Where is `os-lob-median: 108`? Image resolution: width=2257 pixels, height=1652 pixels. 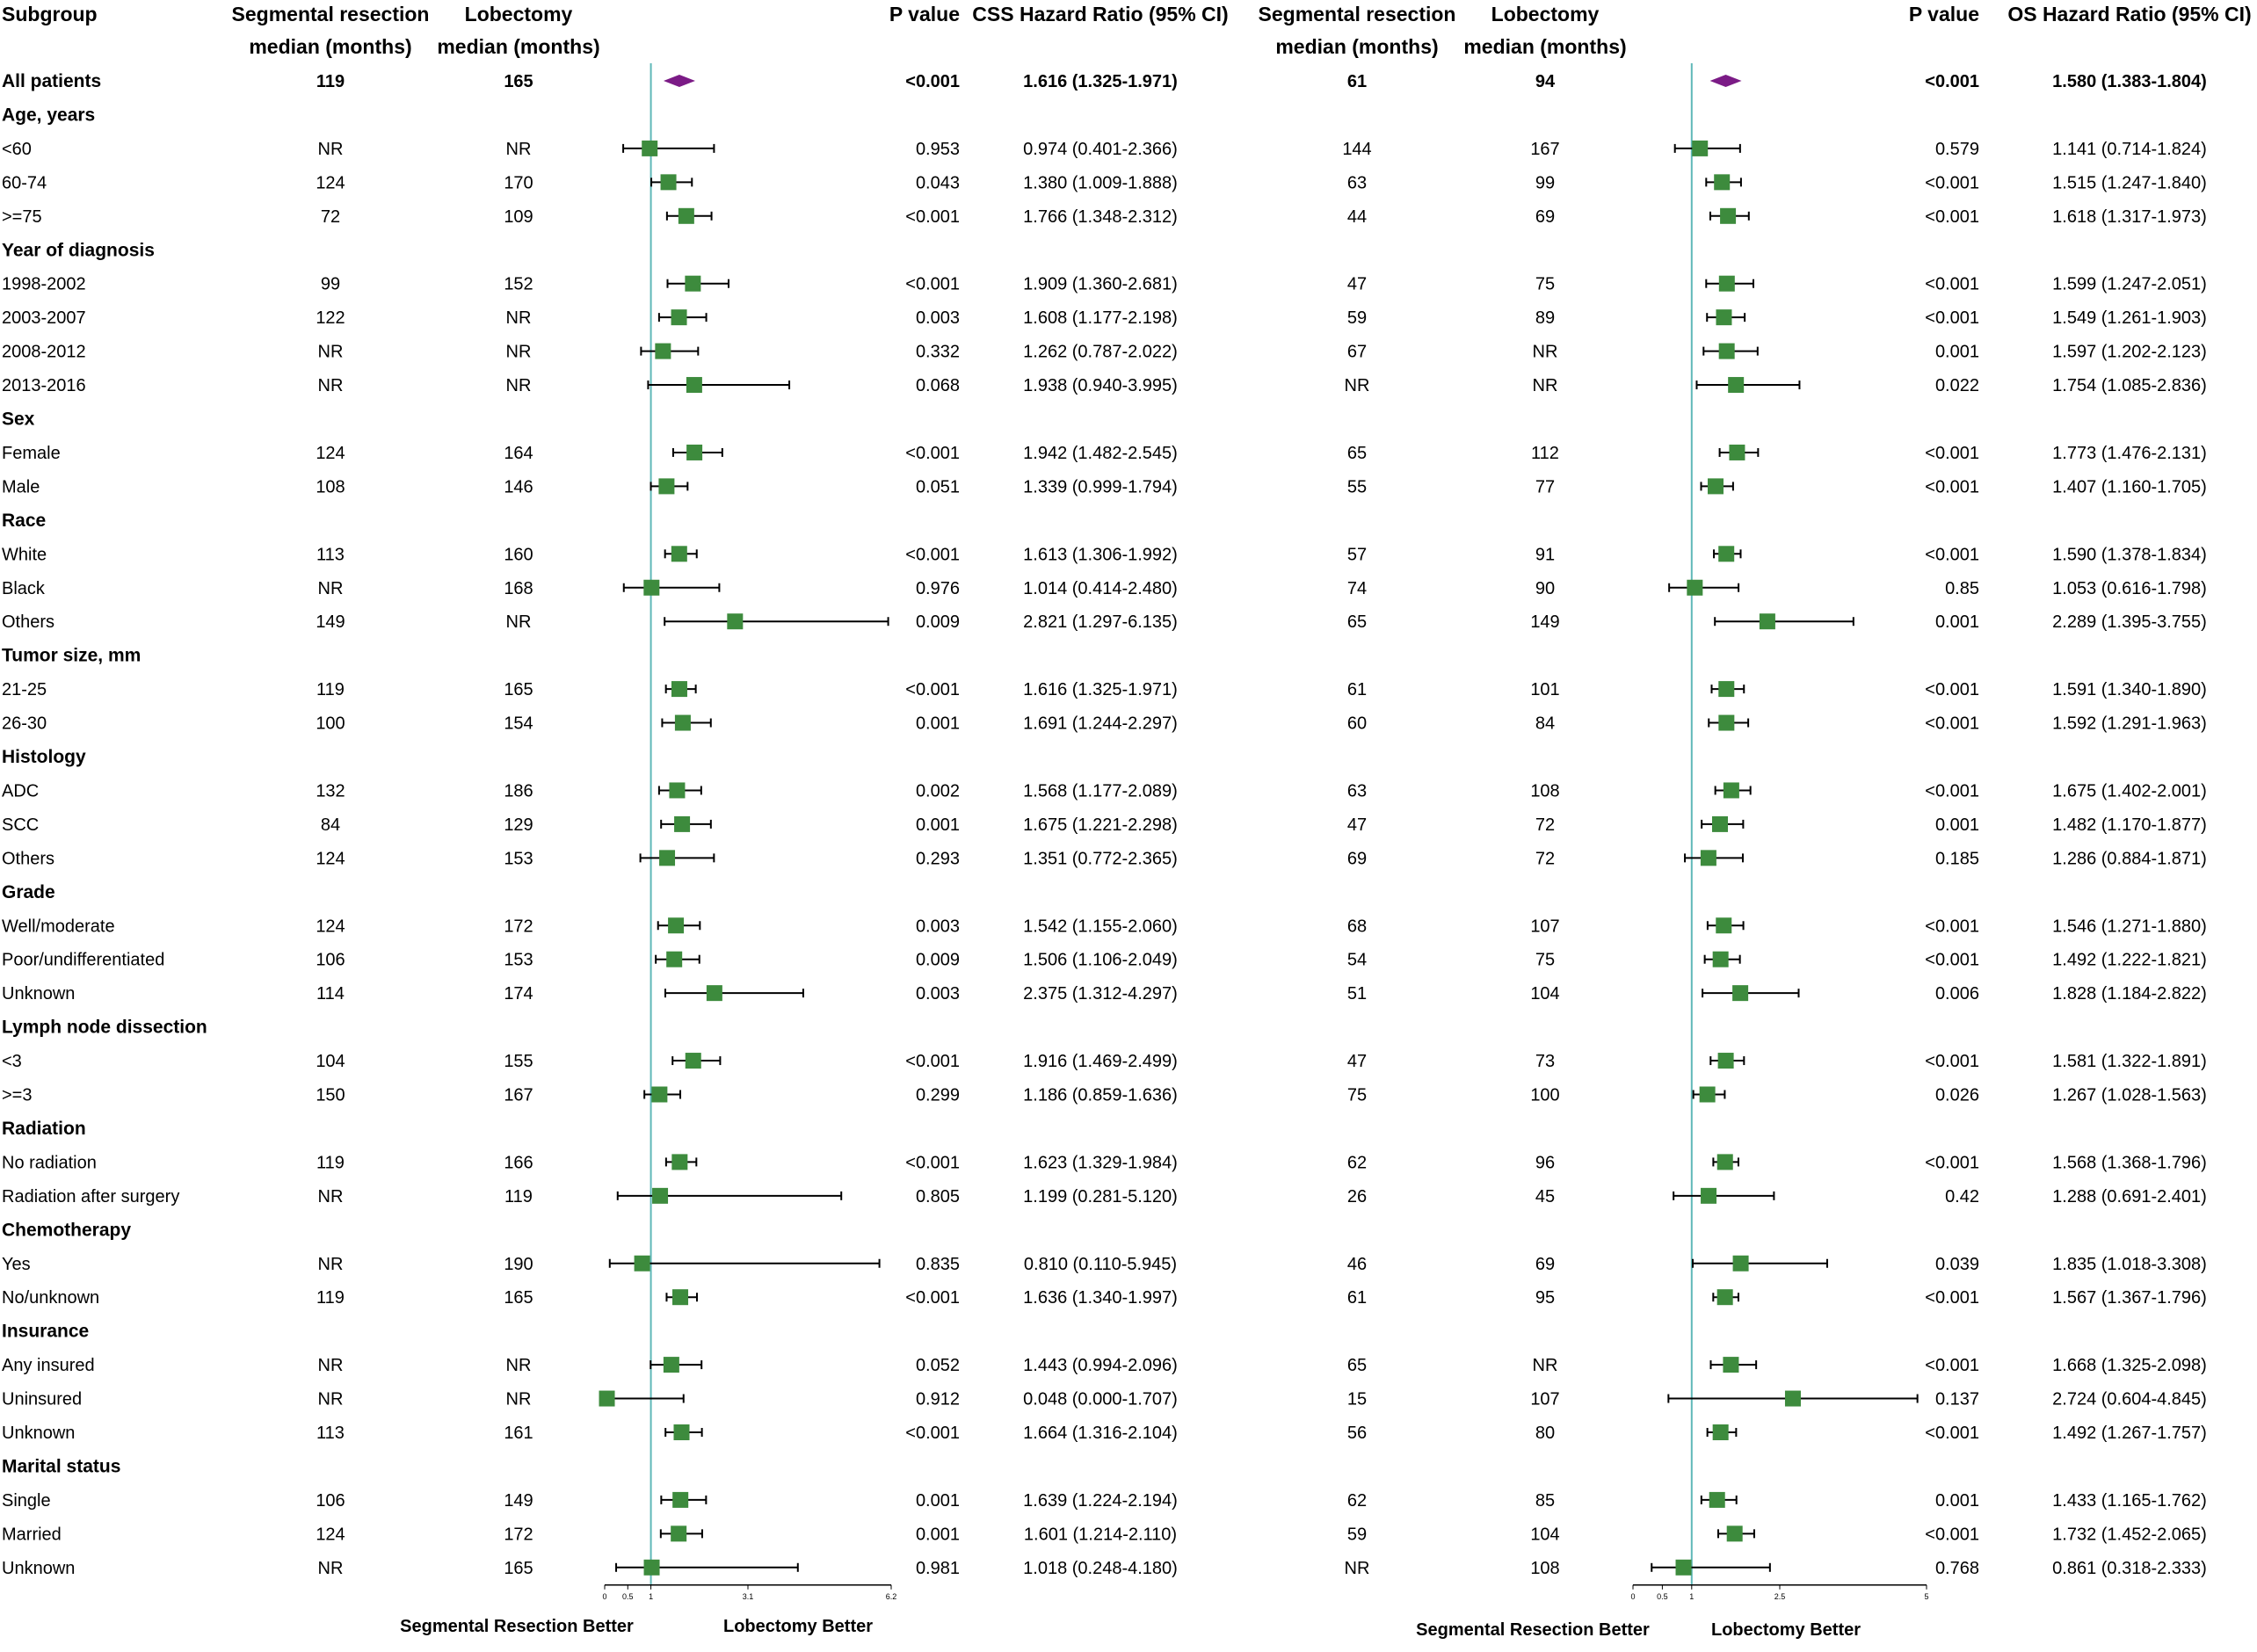
os-lob-median: 108 is located at coordinates (1544, 791).